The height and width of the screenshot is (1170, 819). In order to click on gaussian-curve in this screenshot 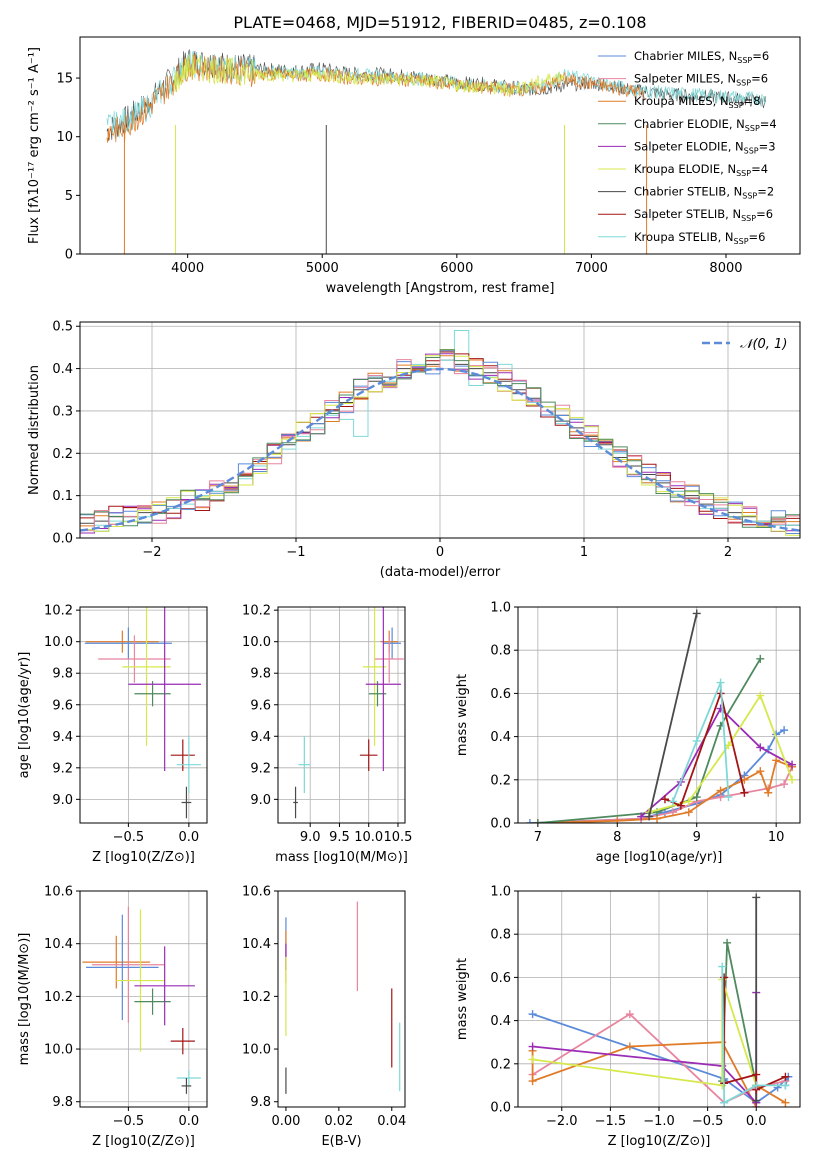, I will do `click(440, 449)`.